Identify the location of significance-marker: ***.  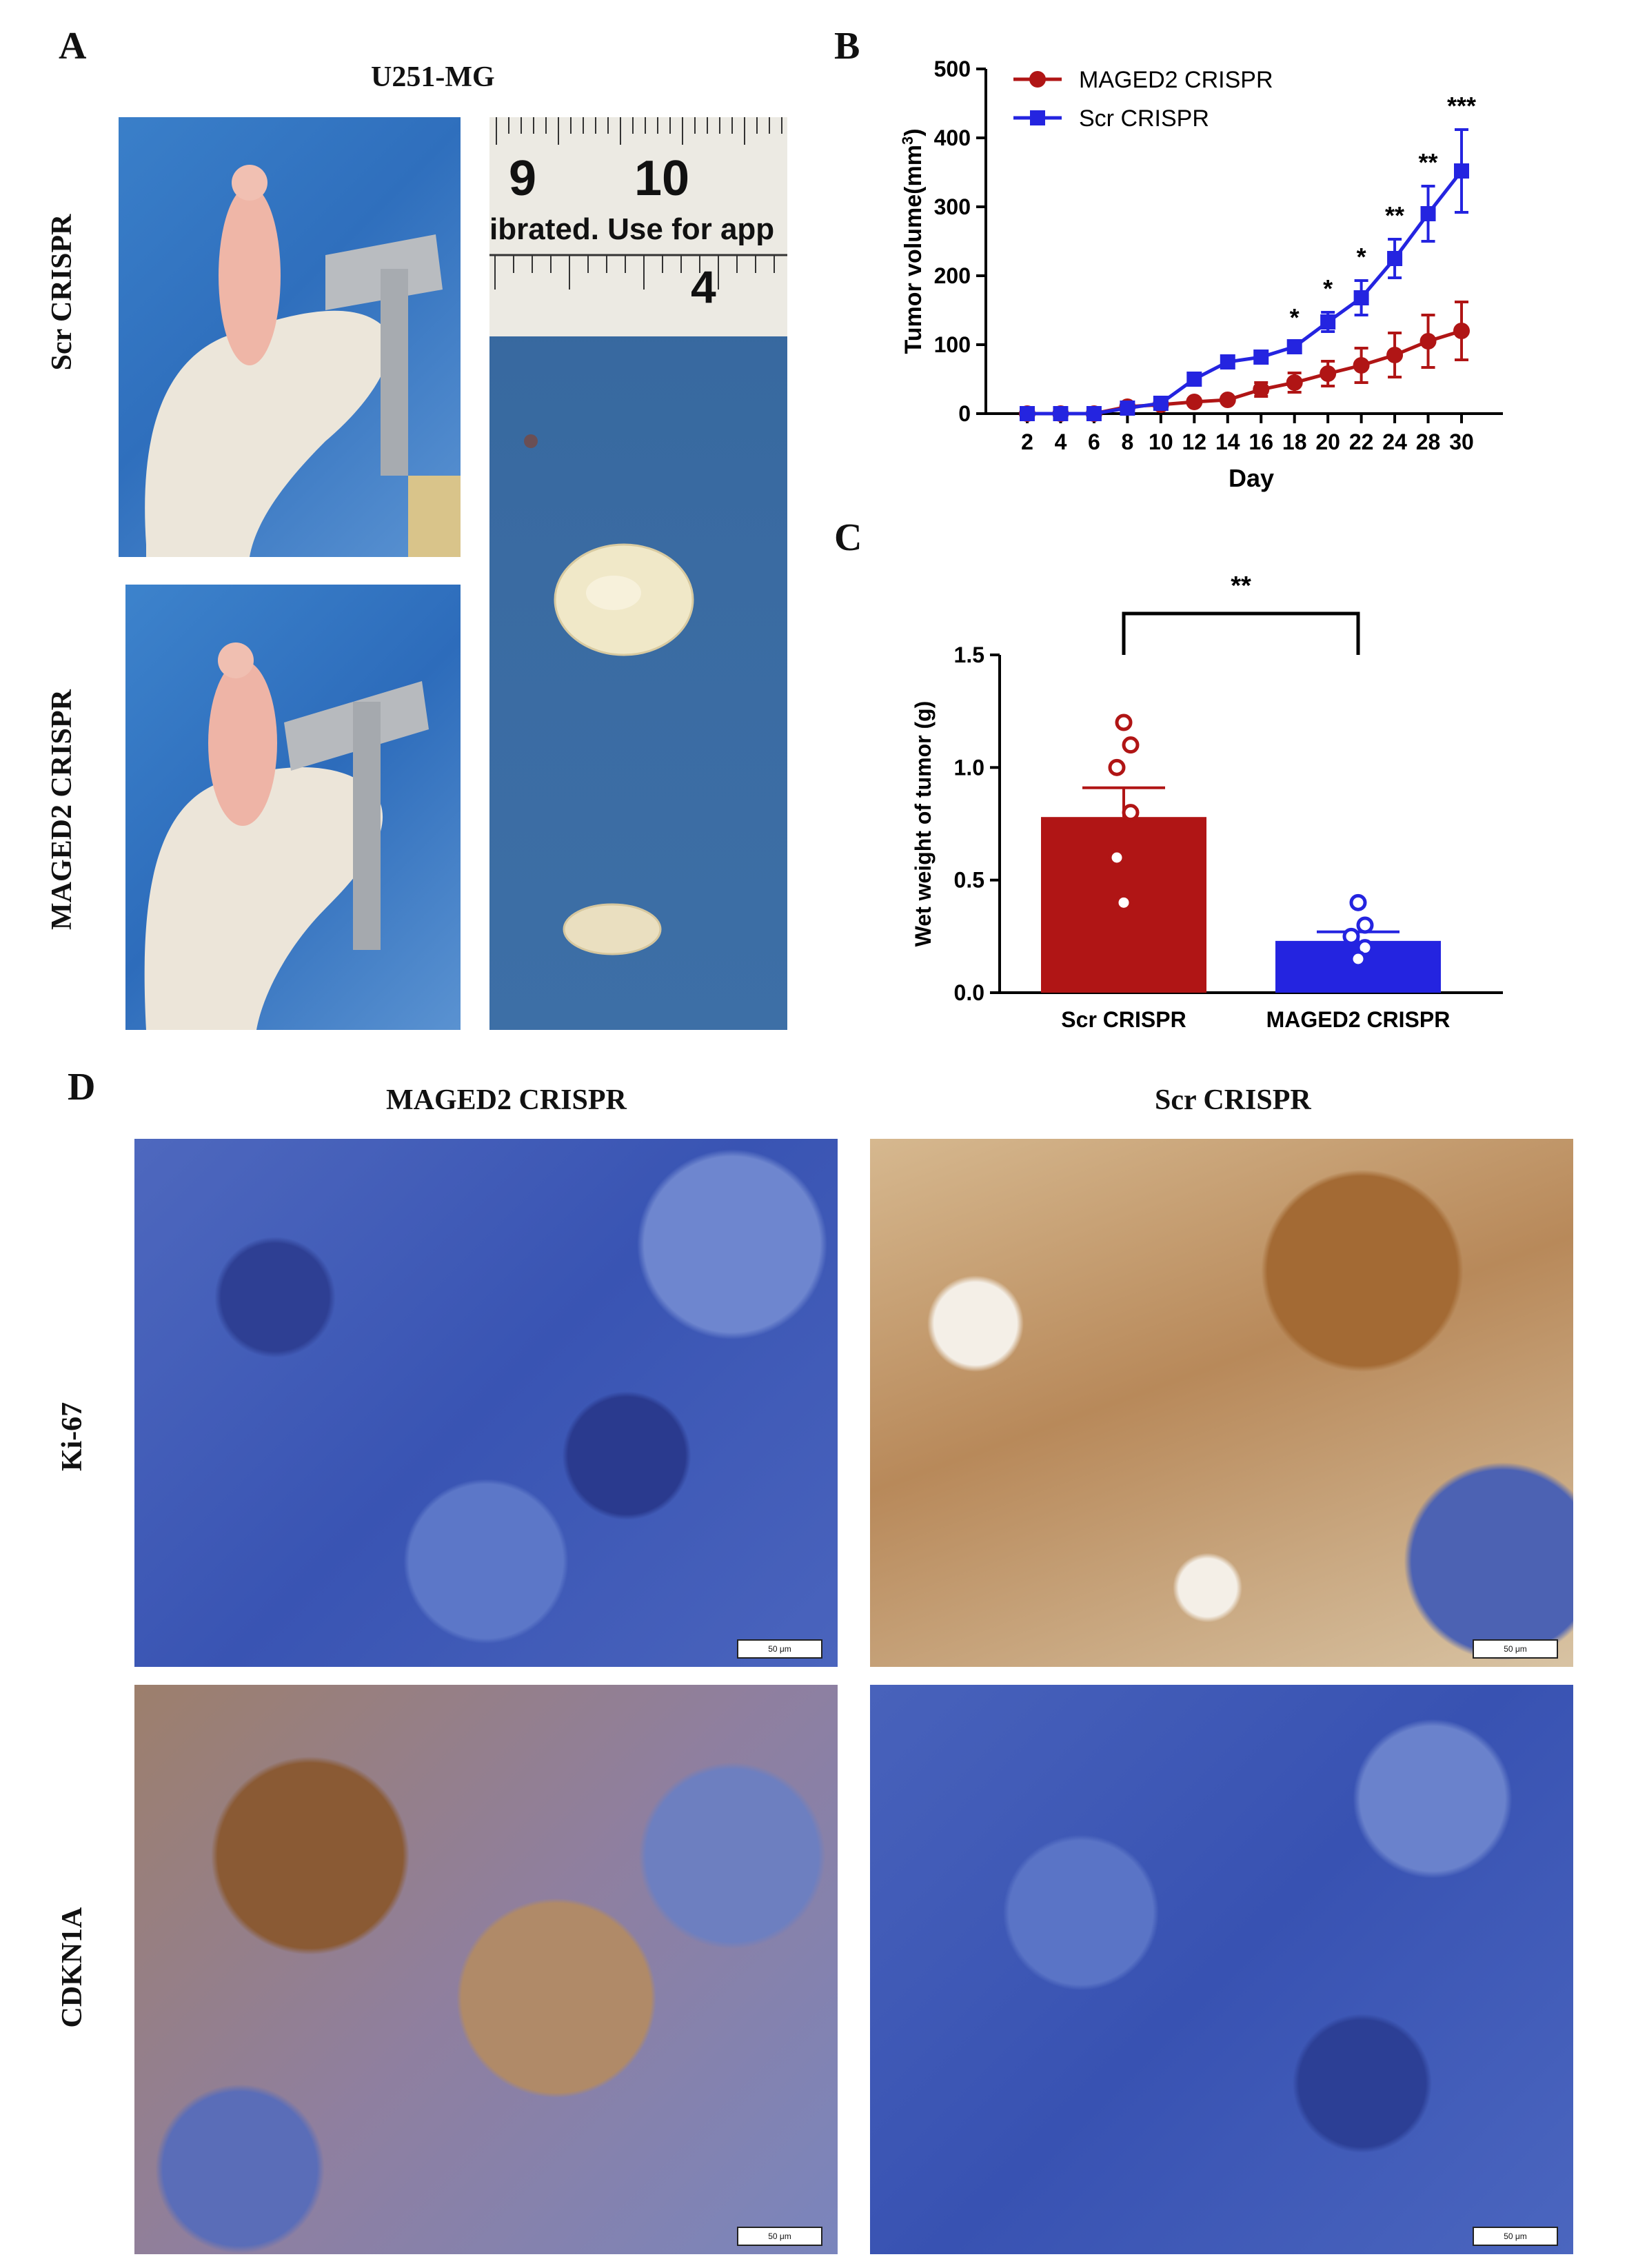
(1461, 106).